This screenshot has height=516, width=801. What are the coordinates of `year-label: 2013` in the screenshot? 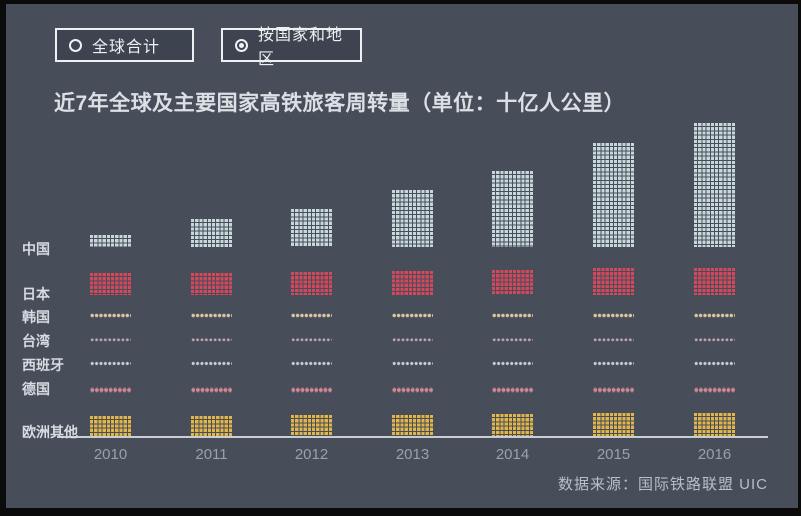 It's located at (412, 454).